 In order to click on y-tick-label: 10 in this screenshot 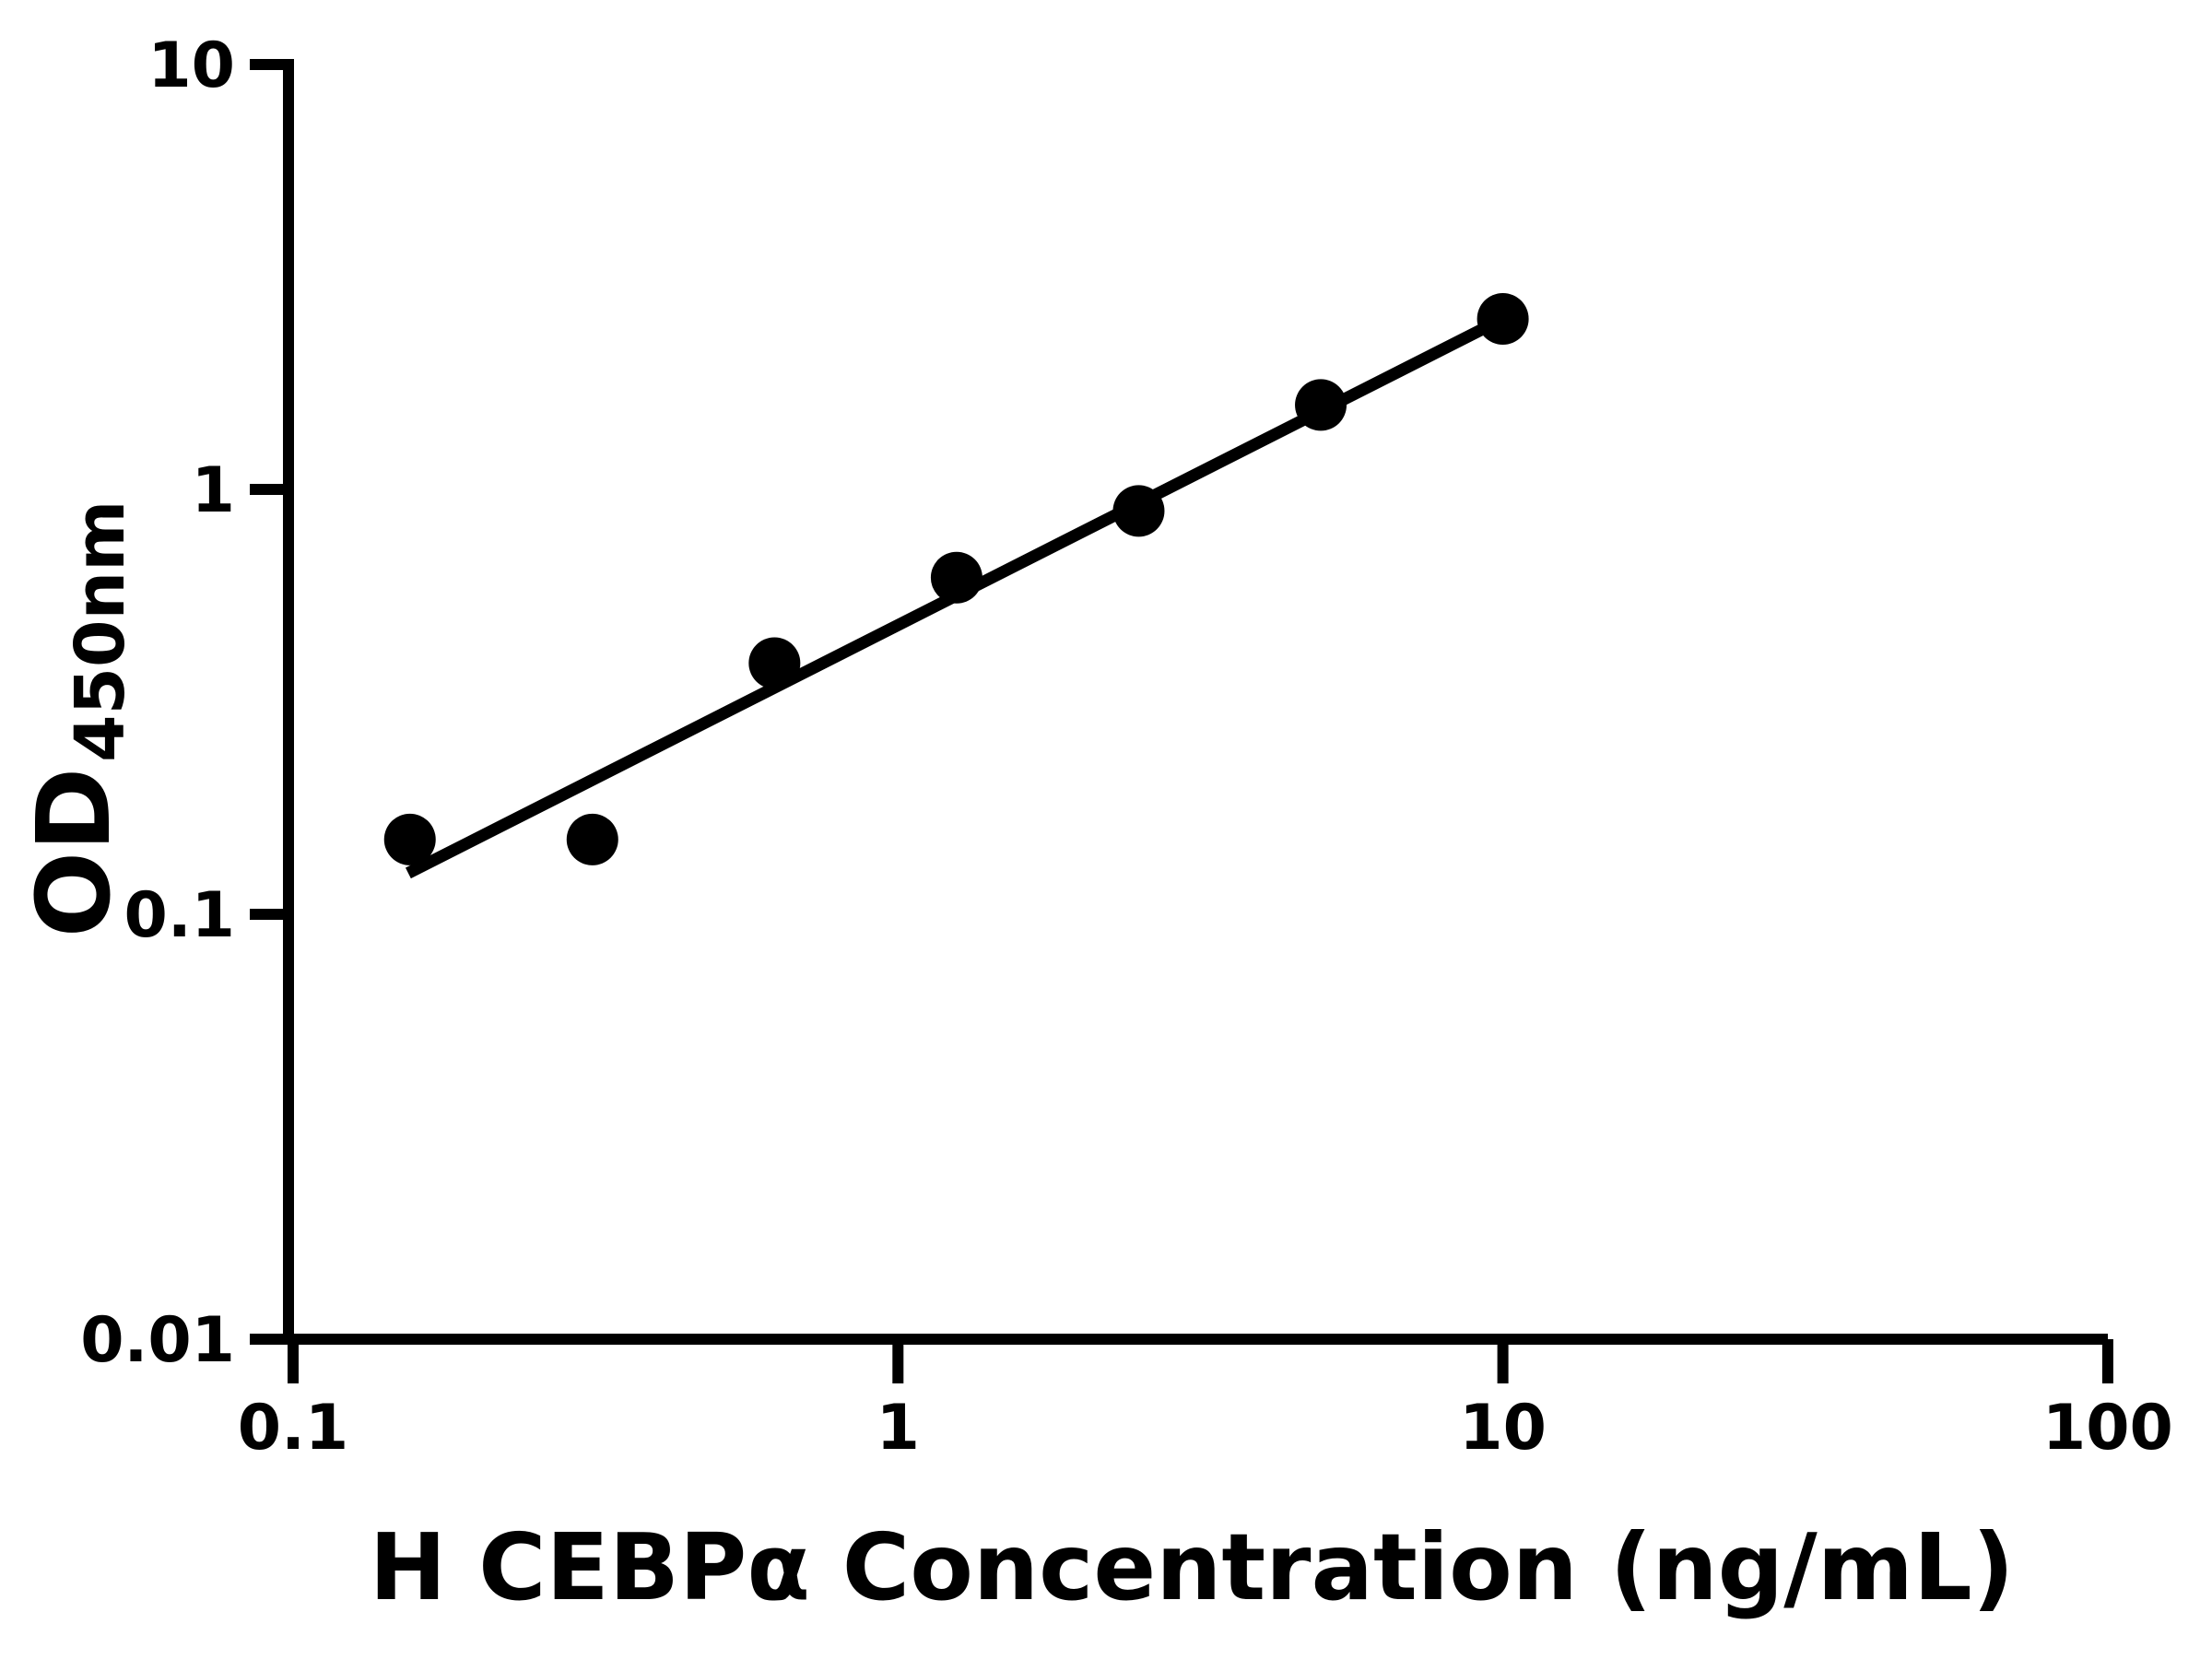, I will do `click(191, 65)`.